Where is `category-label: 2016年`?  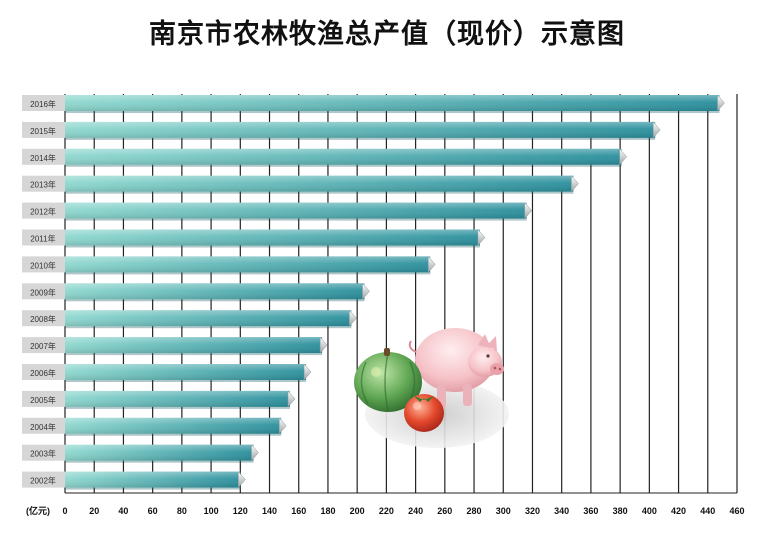 category-label: 2016年 is located at coordinates (43, 104).